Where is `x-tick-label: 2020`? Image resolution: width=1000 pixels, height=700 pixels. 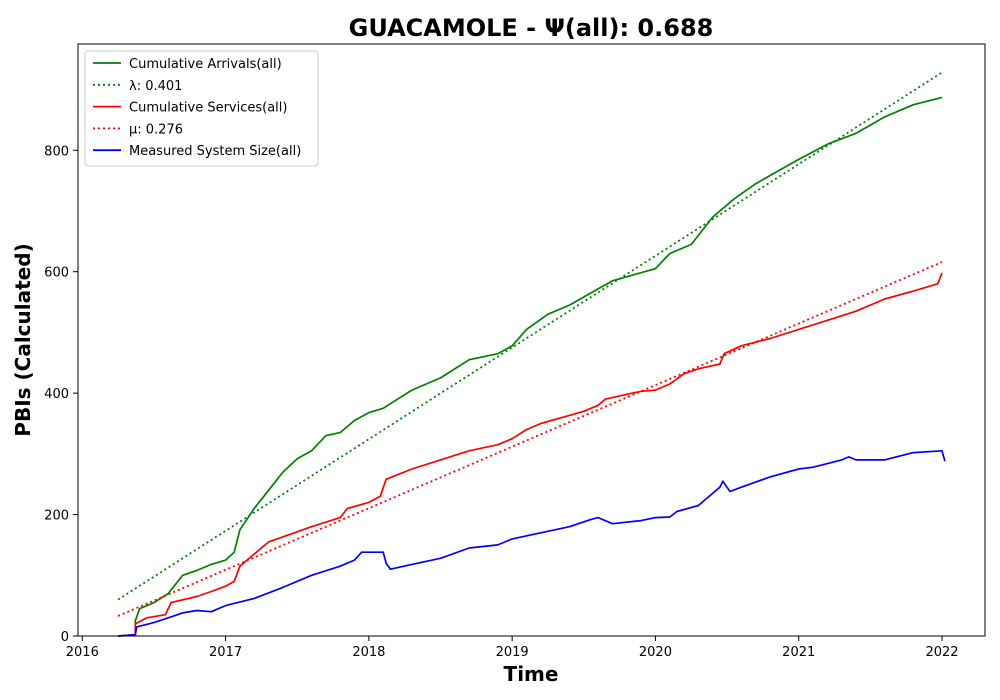 x-tick-label: 2020 is located at coordinates (655, 652).